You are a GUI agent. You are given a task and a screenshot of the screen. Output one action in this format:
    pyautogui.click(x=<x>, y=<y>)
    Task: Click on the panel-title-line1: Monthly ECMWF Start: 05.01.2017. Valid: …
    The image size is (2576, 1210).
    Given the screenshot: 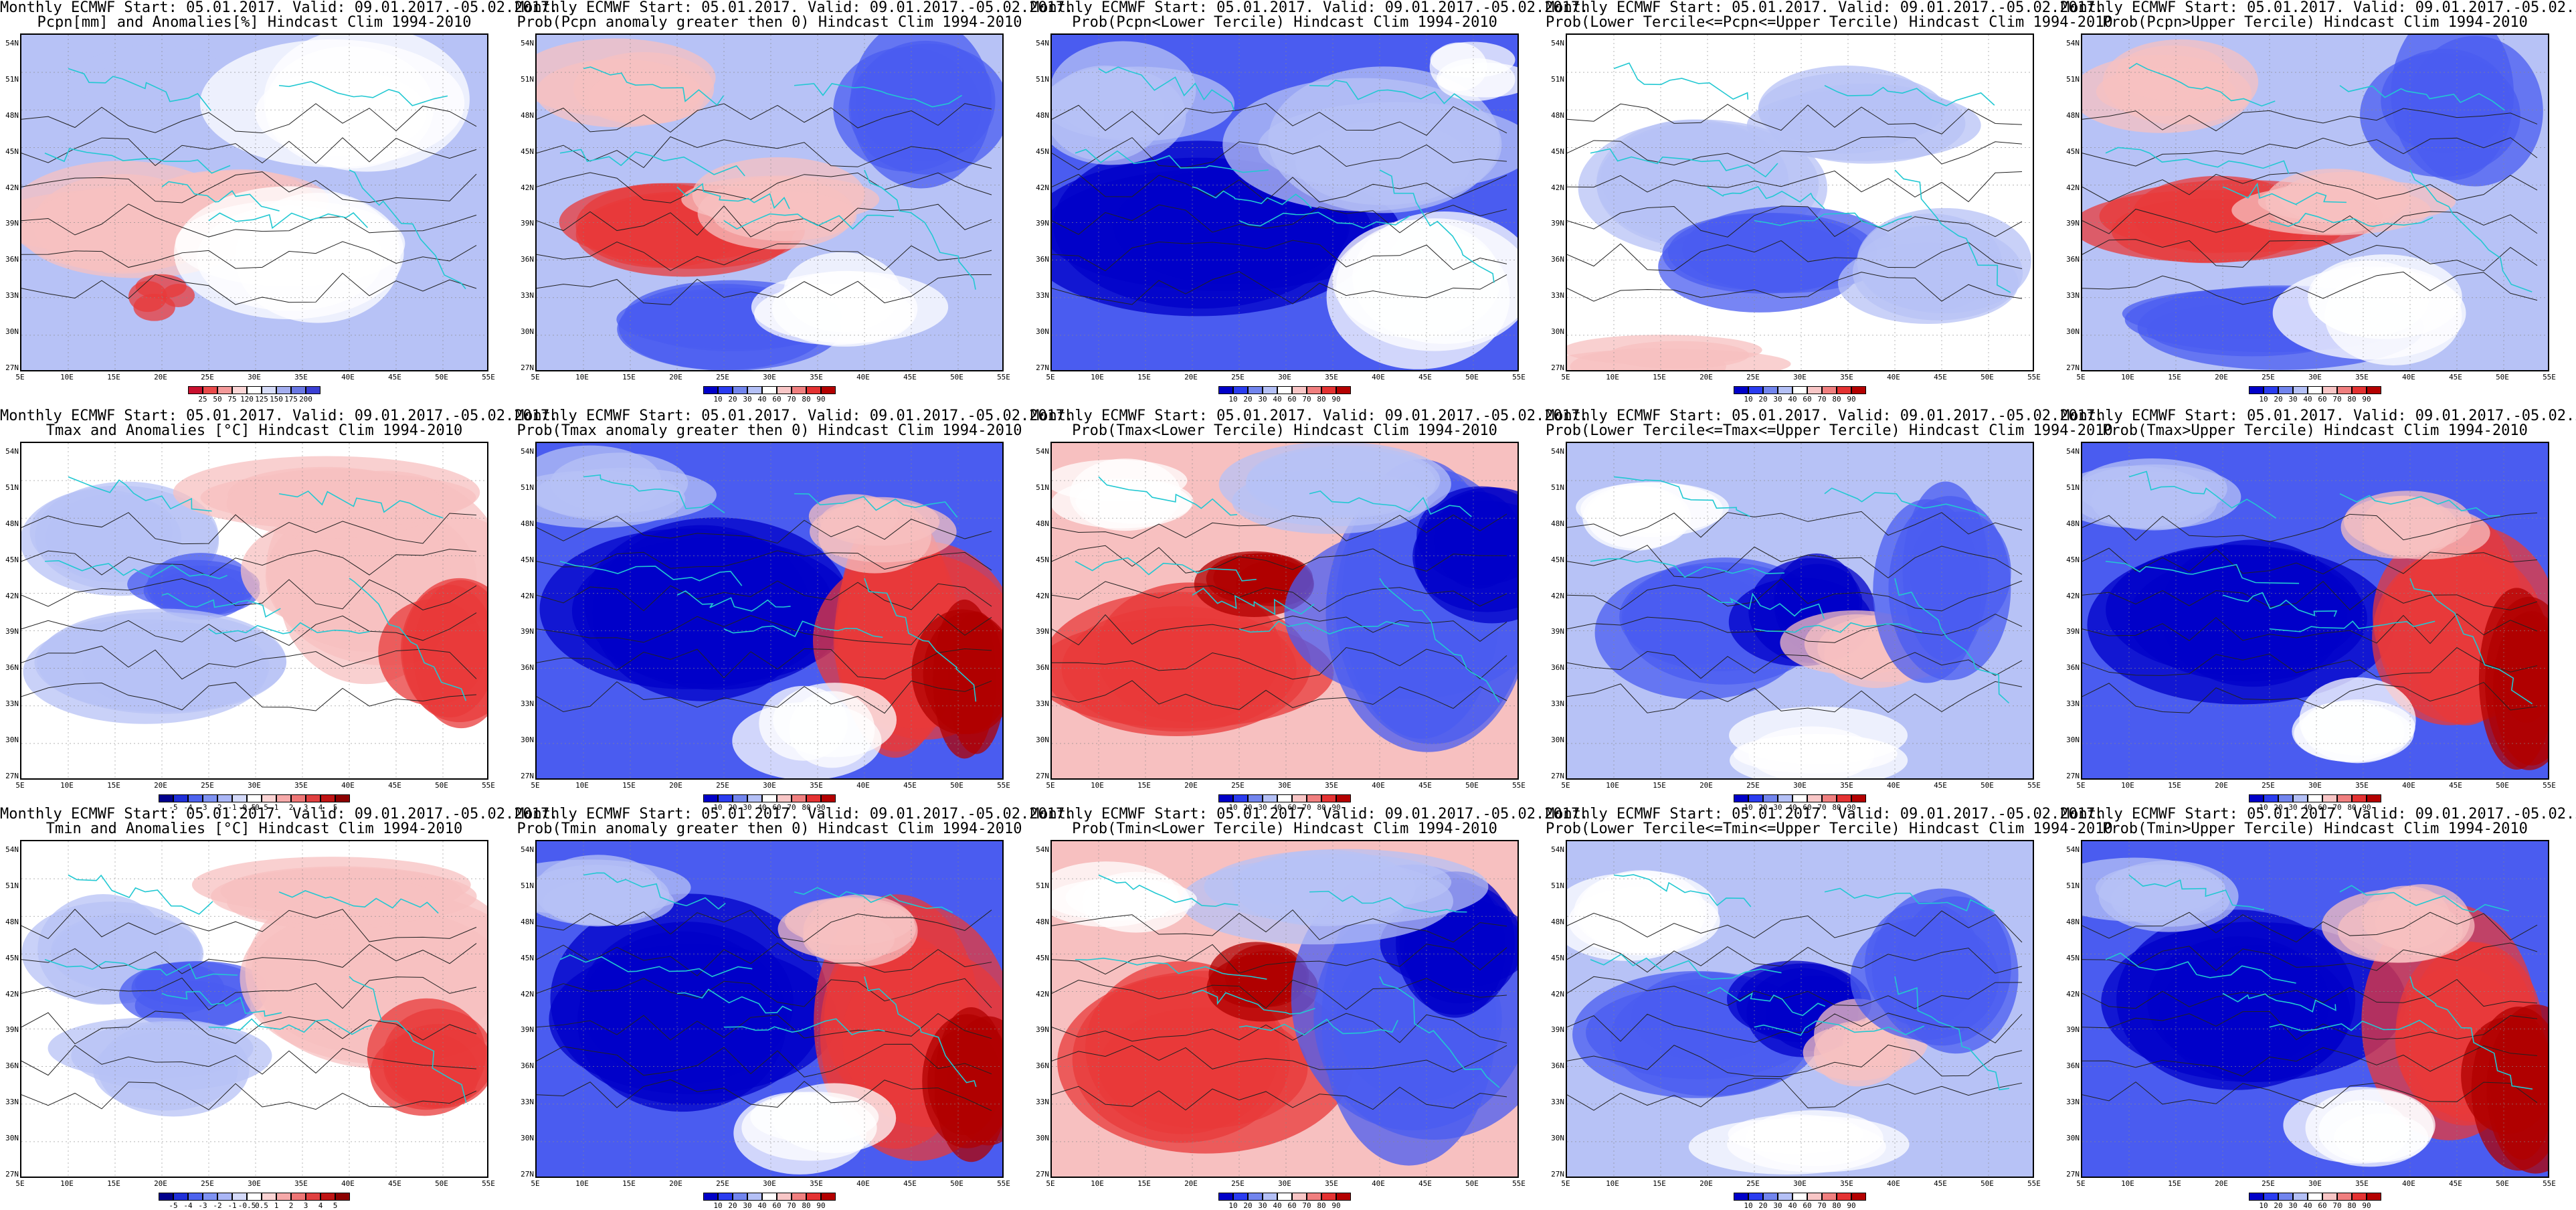 What is the action you would take?
    pyautogui.click(x=1825, y=8)
    